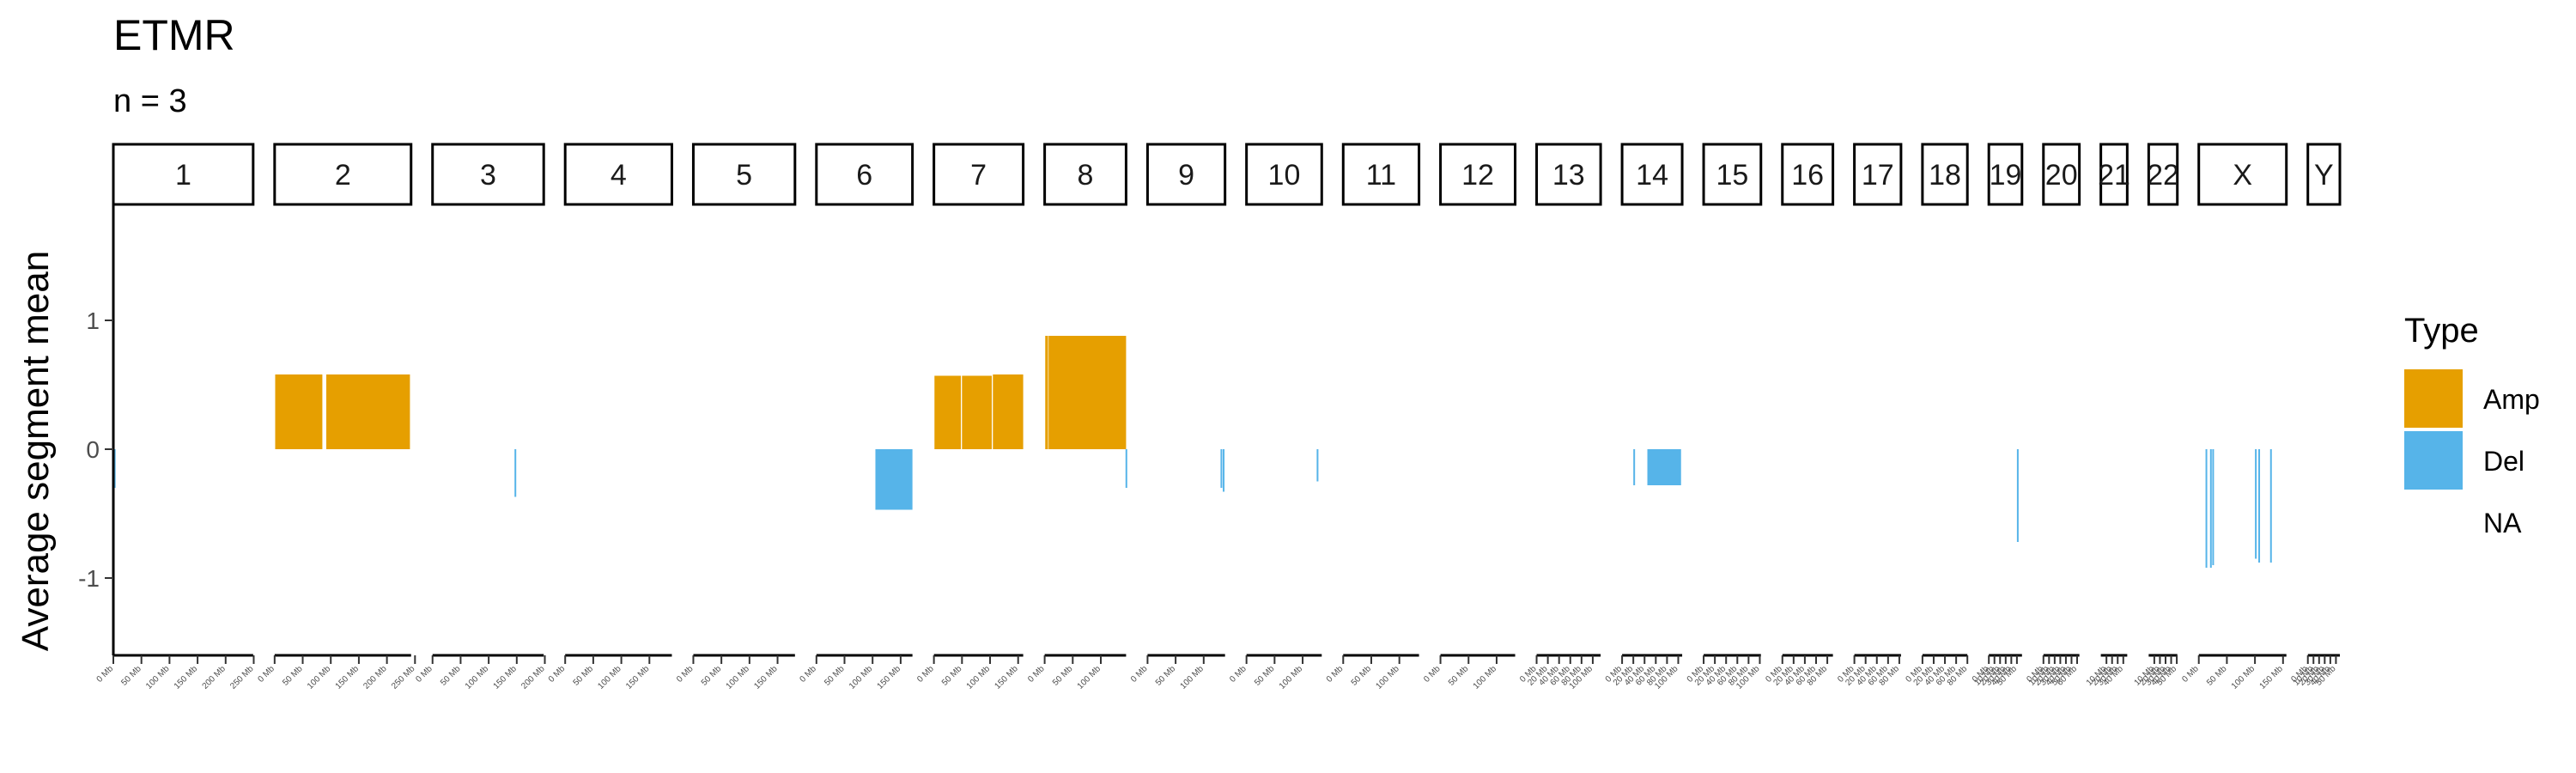 This screenshot has width=2576, height=773. I want to click on legend-key-Del, so click(2434, 461).